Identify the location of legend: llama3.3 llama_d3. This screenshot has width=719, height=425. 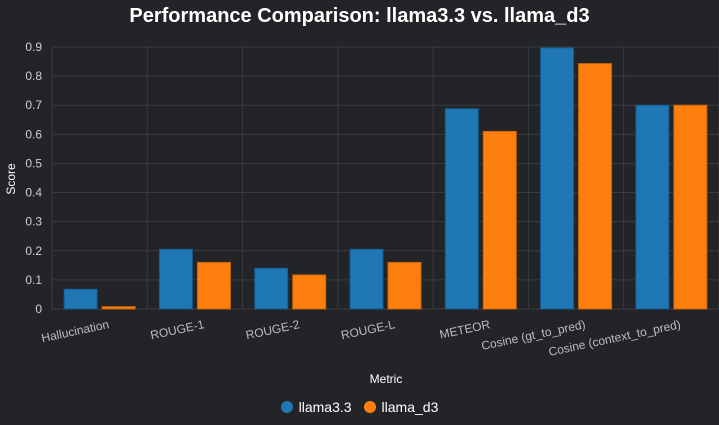
(359, 407).